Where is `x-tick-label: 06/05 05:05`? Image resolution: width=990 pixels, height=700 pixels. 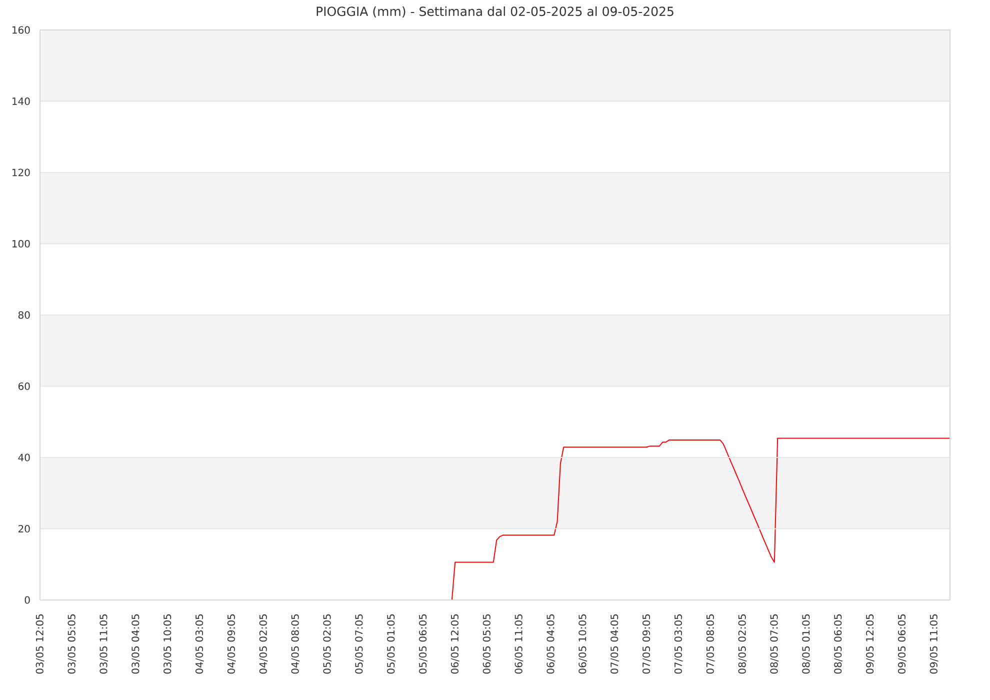 x-tick-label: 06/05 05:05 is located at coordinates (487, 644).